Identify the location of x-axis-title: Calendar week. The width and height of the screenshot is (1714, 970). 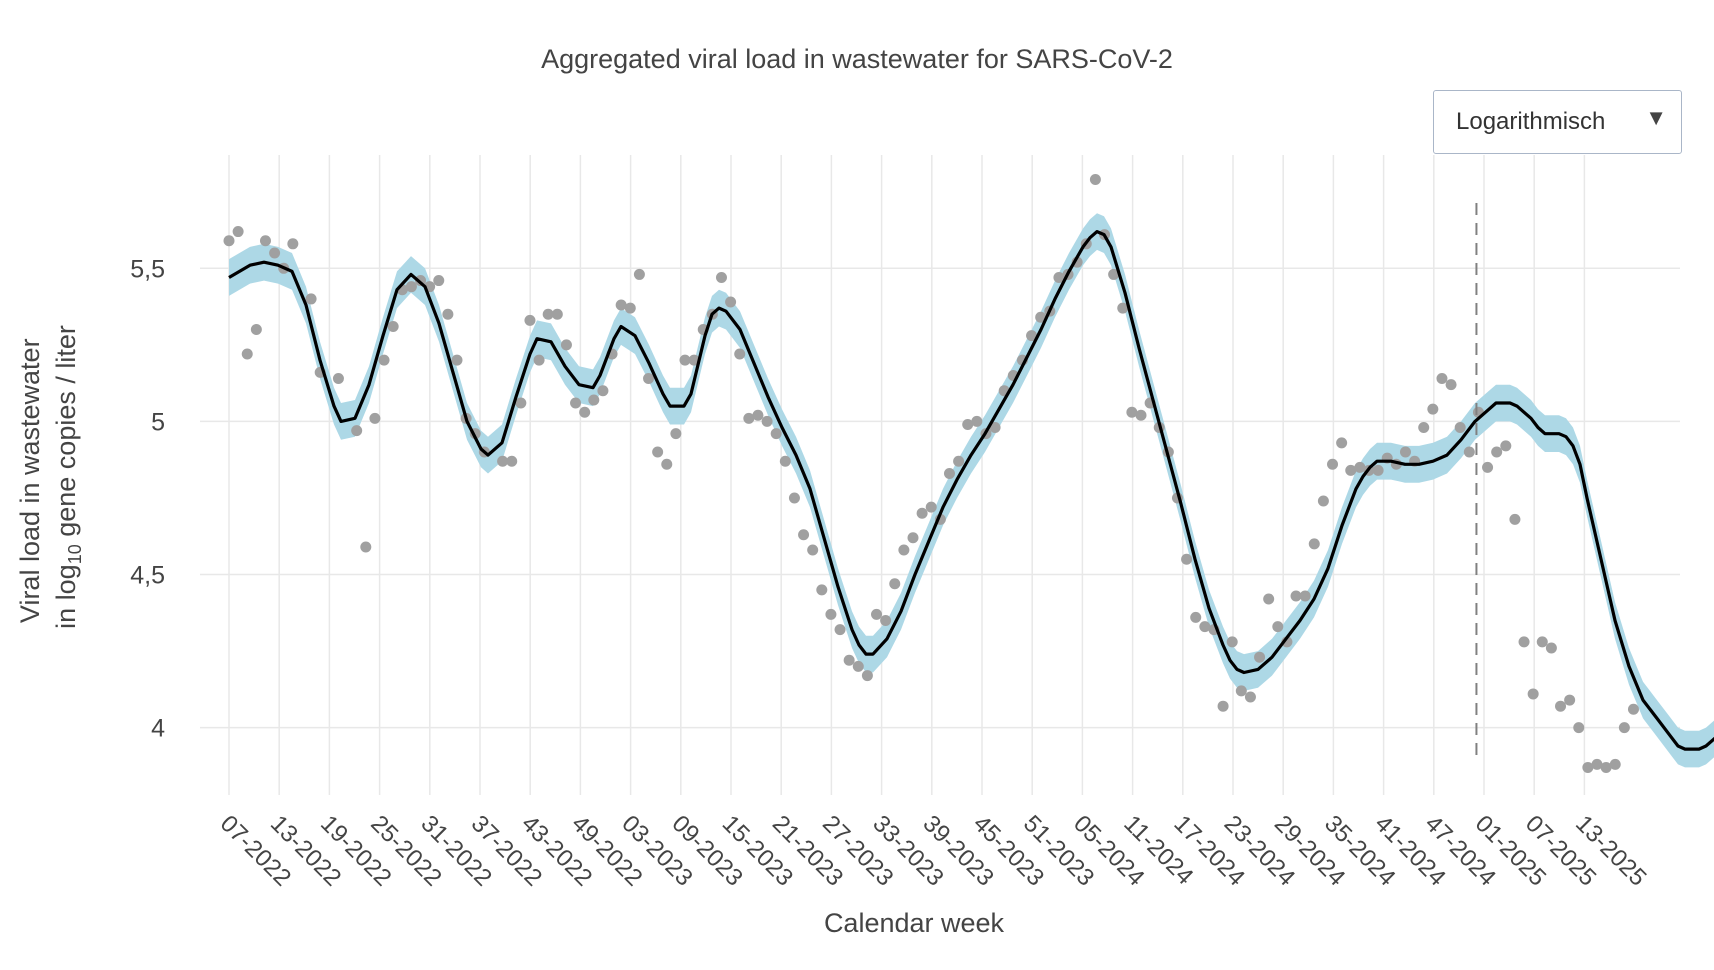
(914, 923).